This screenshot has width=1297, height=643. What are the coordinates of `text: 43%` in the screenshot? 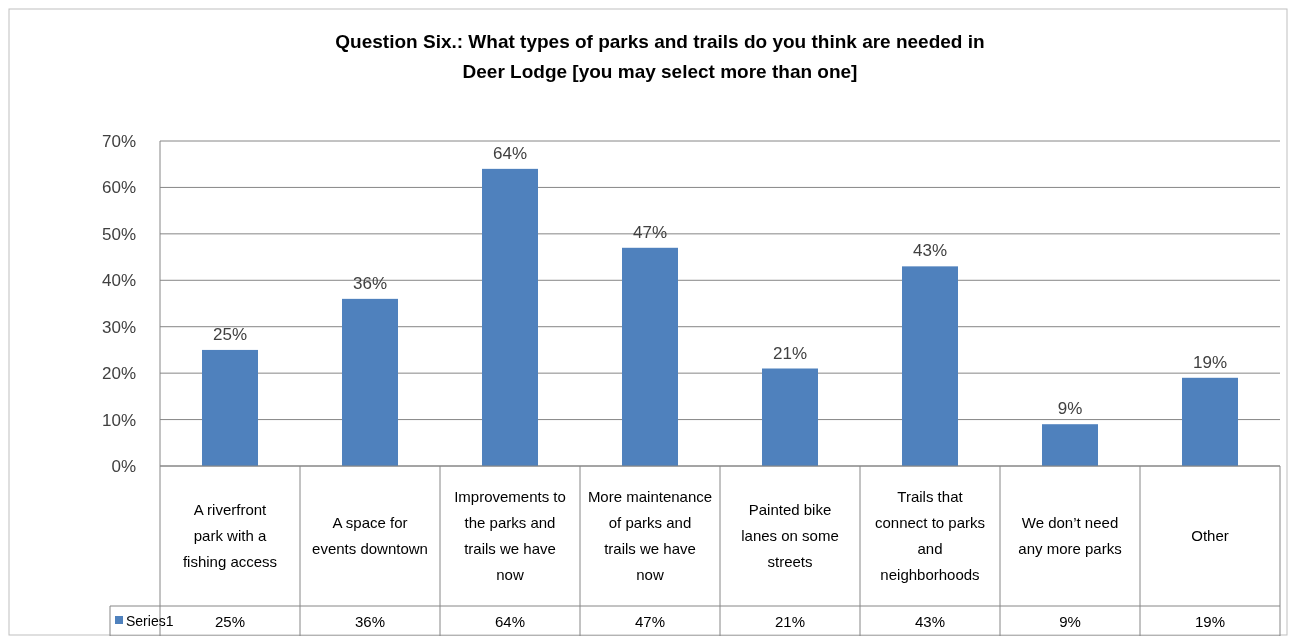 It's located at (930, 251).